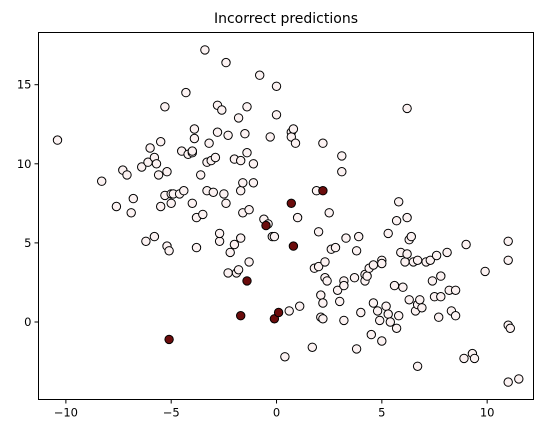  What do you see at coordinates (276, 413) in the screenshot?
I see `x-tick-label: 0` at bounding box center [276, 413].